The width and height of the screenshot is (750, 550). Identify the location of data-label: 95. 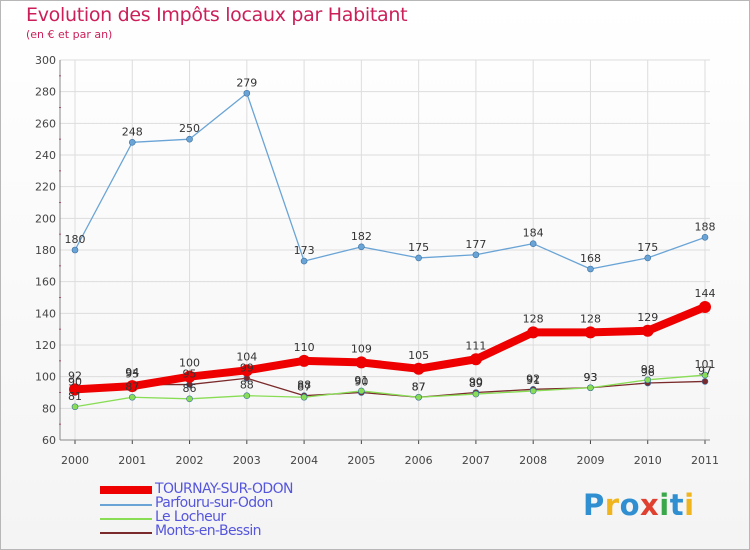
(132, 374).